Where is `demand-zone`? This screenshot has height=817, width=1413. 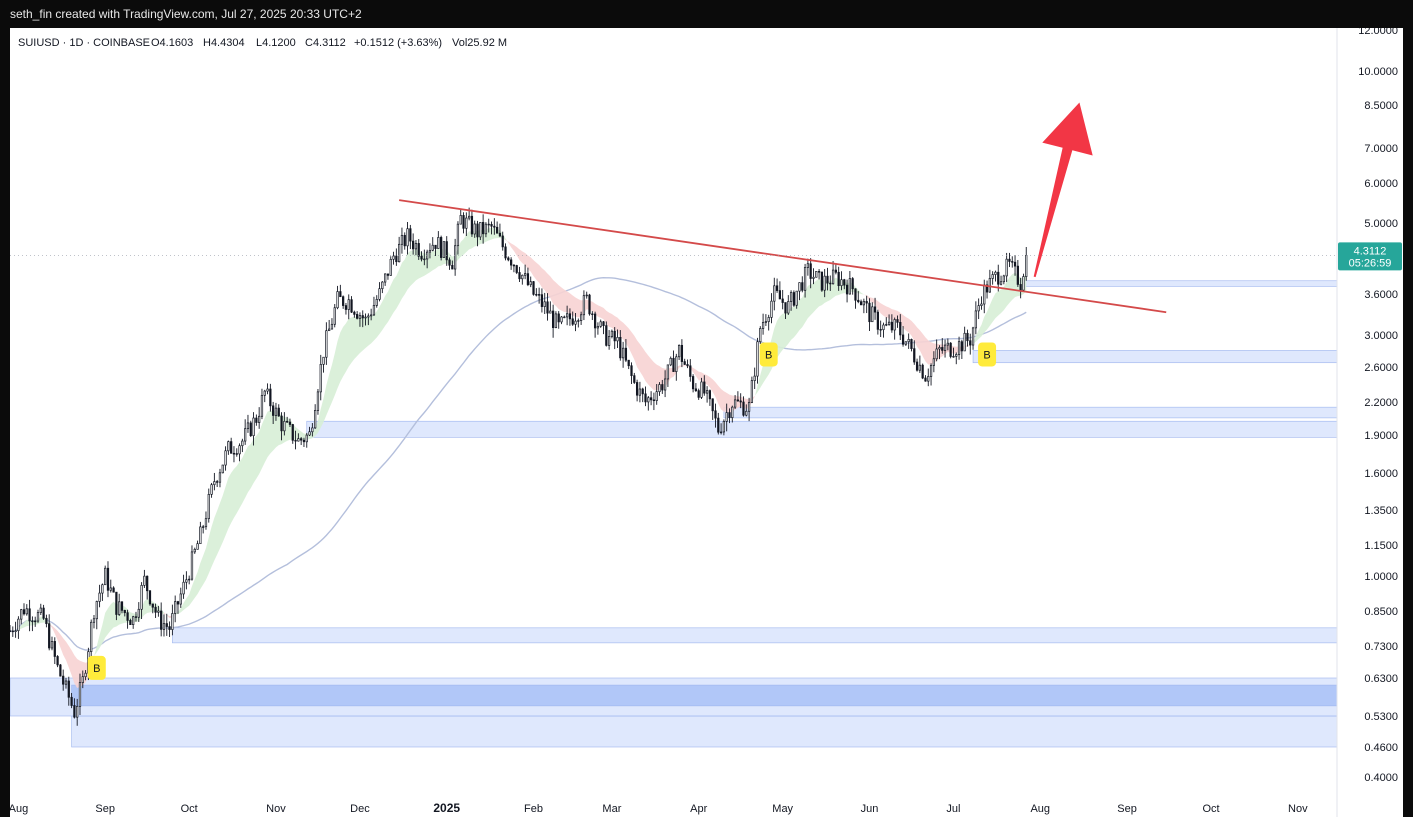 demand-zone is located at coordinates (755, 635).